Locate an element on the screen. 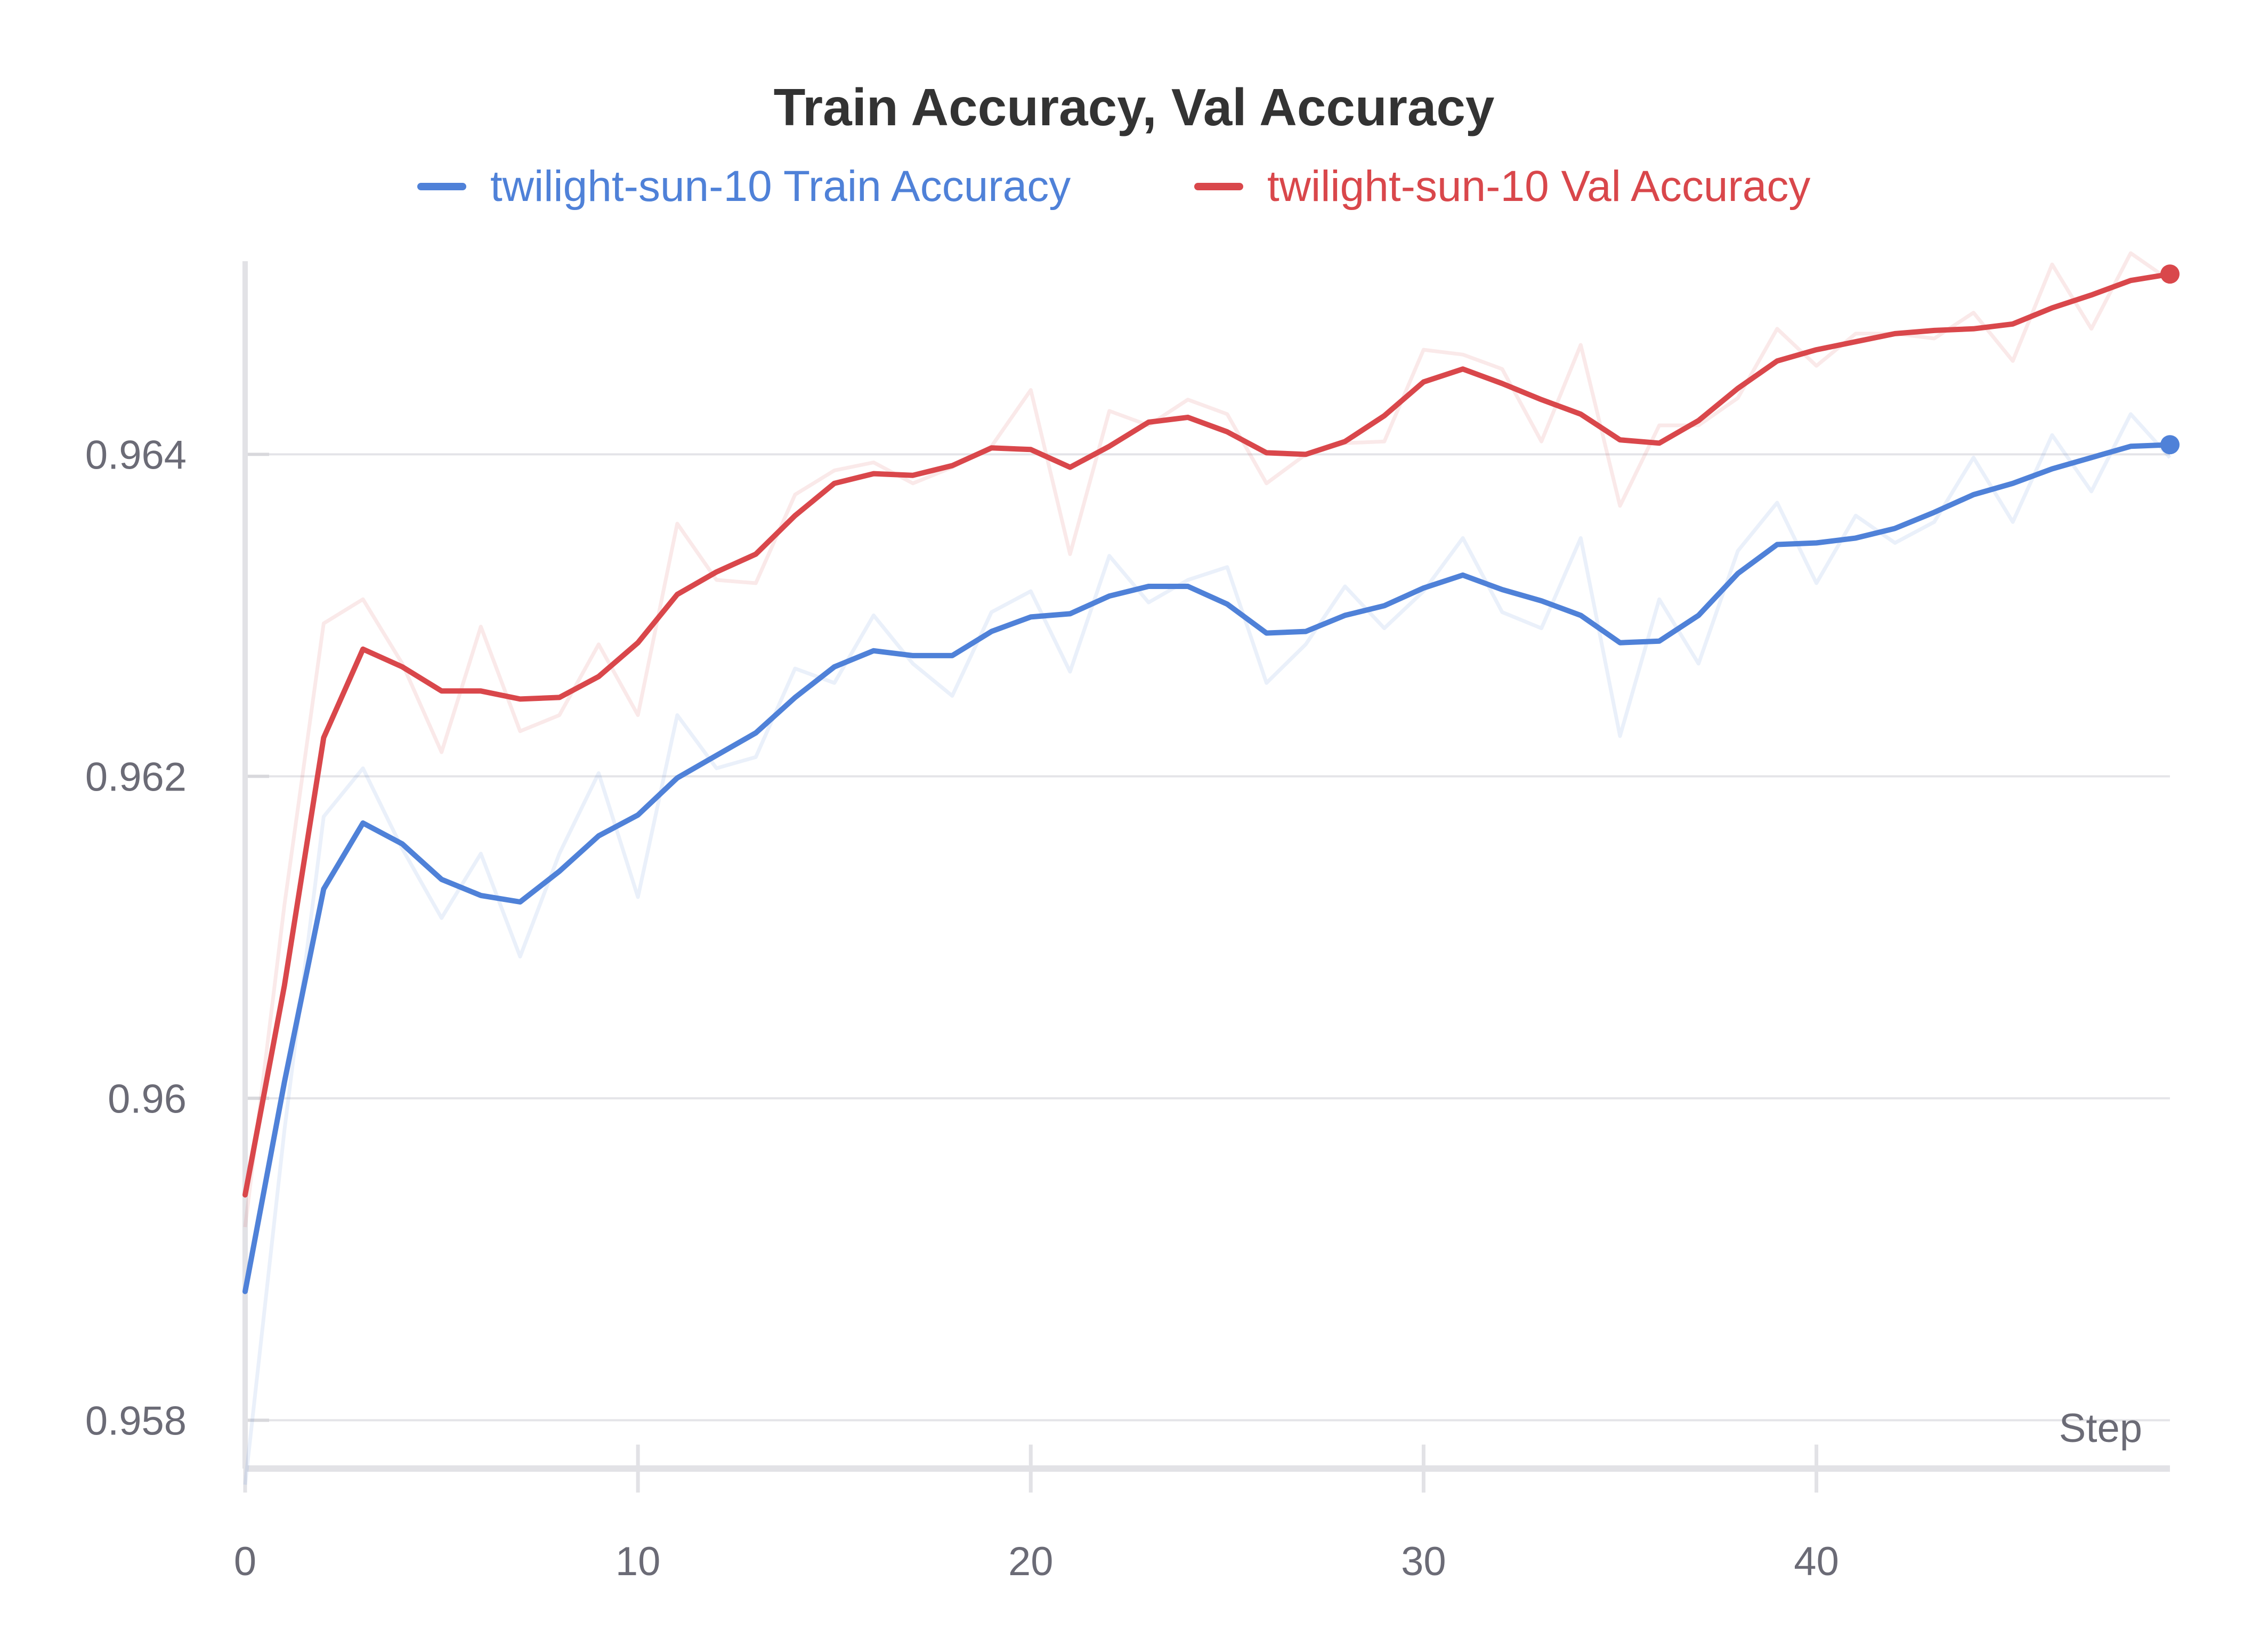 Image resolution: width=2268 pixels, height=1629 pixels. y-tick-label: 0.96 is located at coordinates (148, 1099).